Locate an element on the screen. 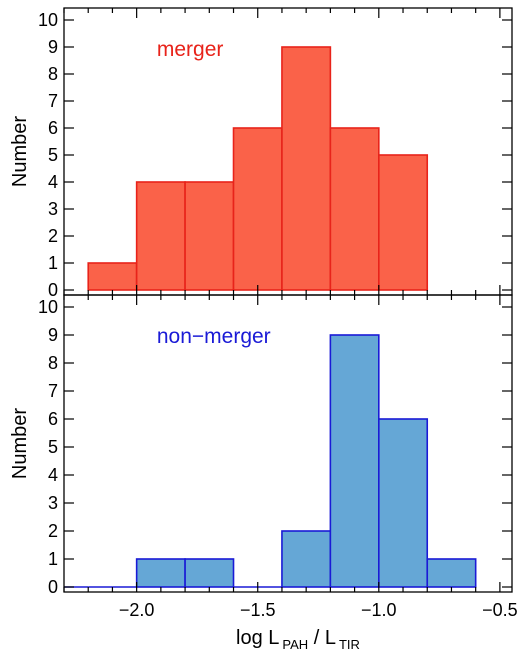 The height and width of the screenshot is (661, 520). x-axis-label-subscript: PAH is located at coordinates (295, 644).